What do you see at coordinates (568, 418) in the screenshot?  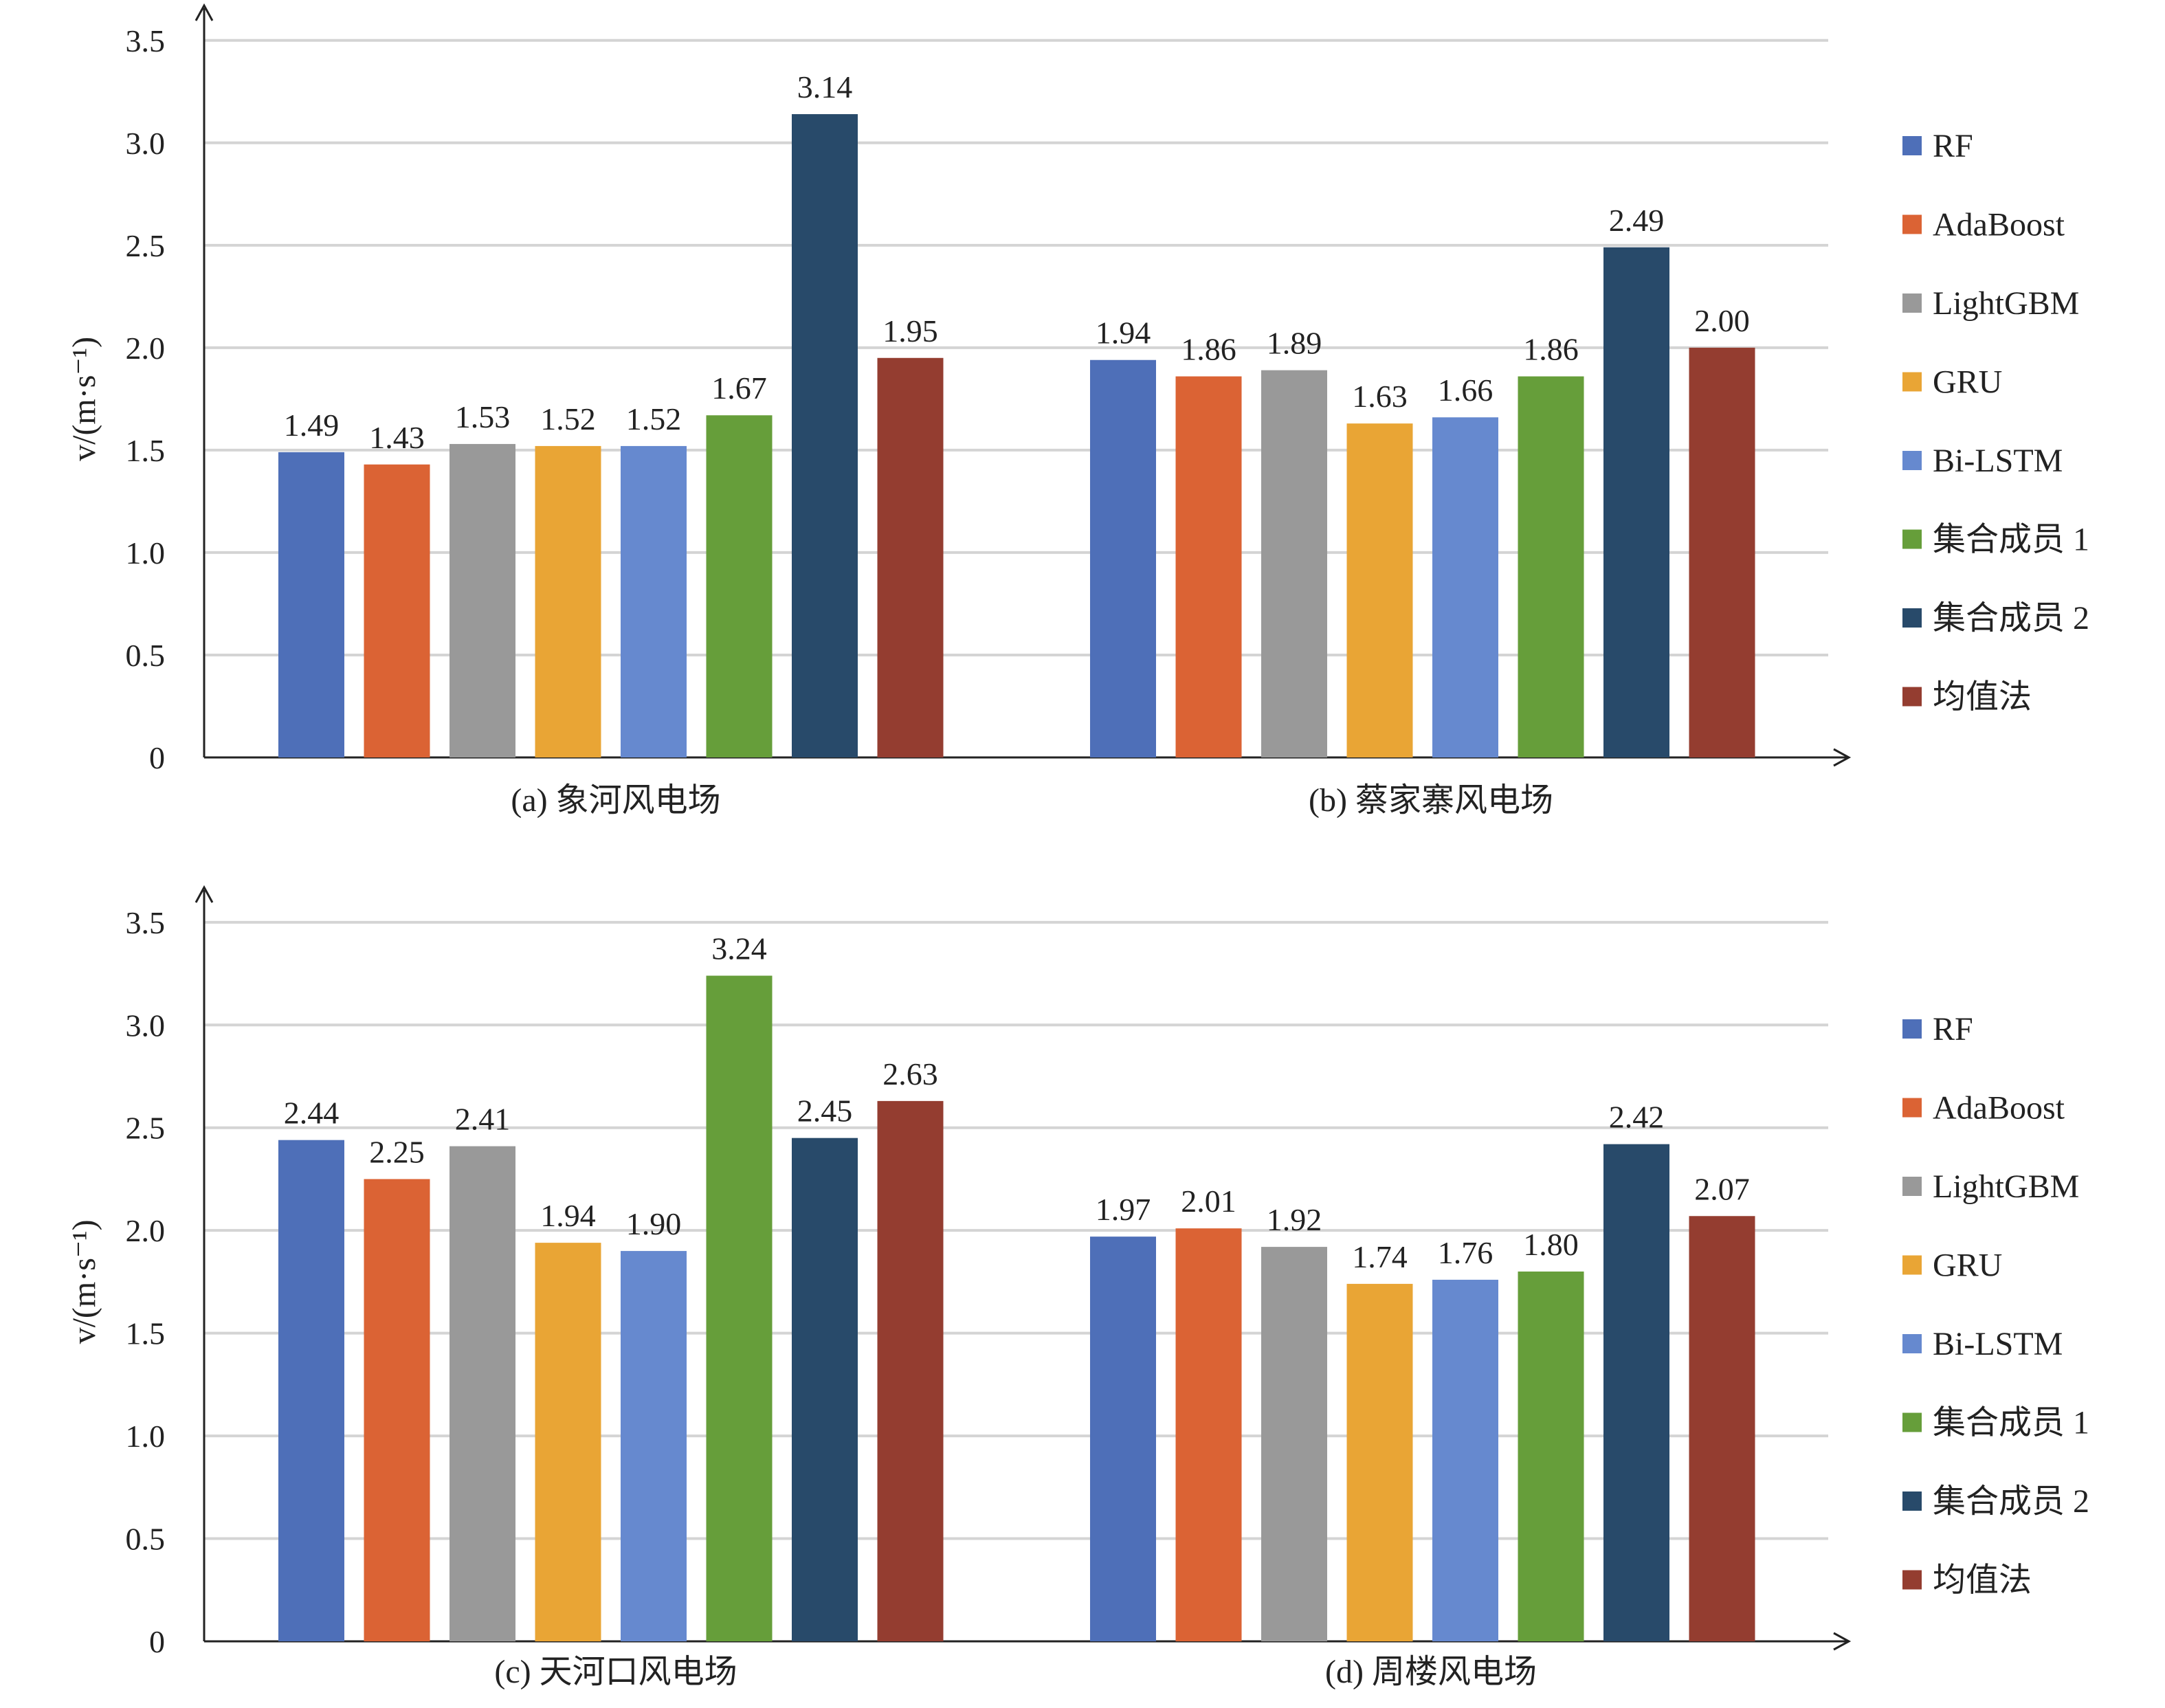 I see `bar-value-label: 1.52` at bounding box center [568, 418].